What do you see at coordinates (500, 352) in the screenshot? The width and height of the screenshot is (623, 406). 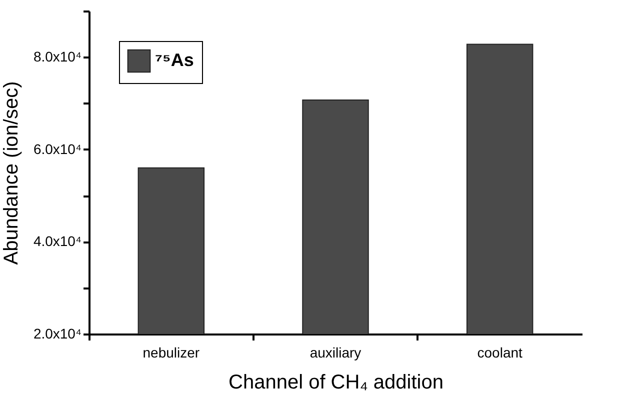 I see `x-tick-label: coolant` at bounding box center [500, 352].